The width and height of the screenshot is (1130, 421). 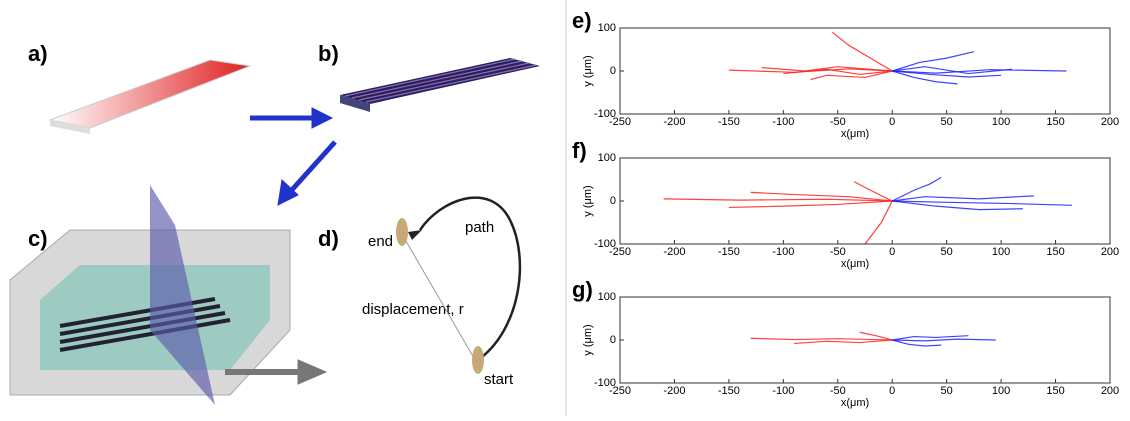 I want to click on path-label: path, so click(x=479, y=227).